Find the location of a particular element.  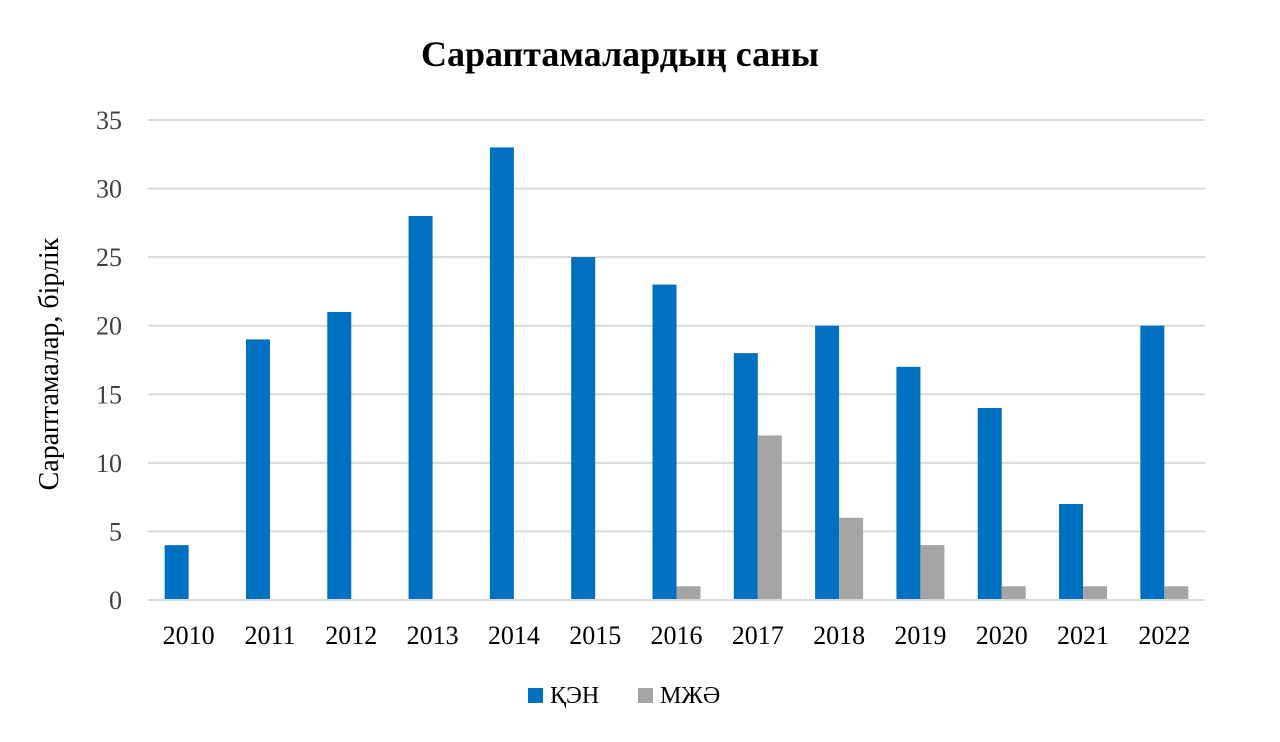

legend-label: ҚЭН is located at coordinates (574, 696).